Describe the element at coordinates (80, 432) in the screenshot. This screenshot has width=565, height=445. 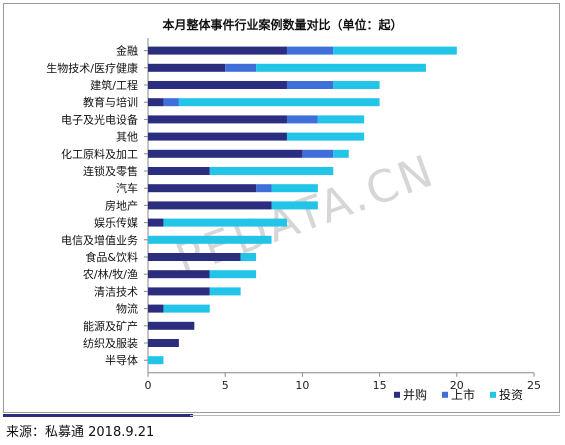
I see `source-note: 来源：私募通 2018.9.21` at that location.